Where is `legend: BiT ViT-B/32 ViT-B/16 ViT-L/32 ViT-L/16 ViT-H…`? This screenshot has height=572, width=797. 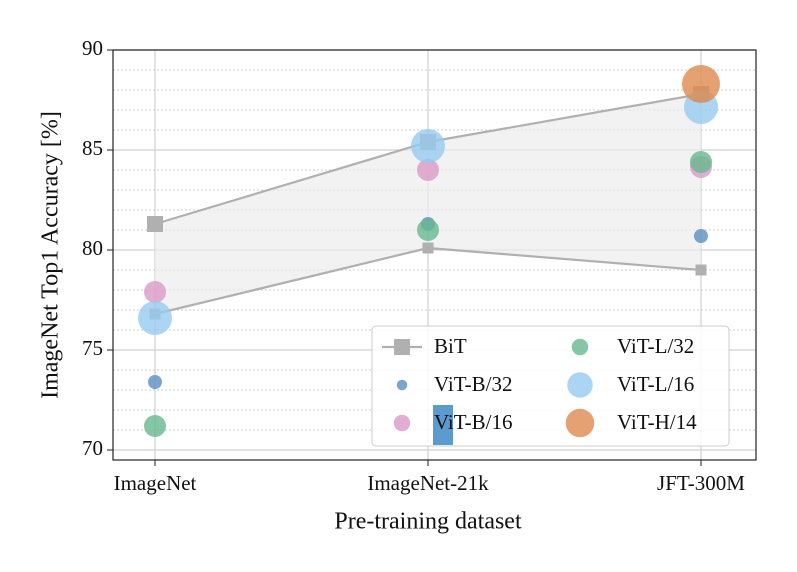 legend: BiT ViT-B/32 ViT-B/16 ViT-L/32 ViT-L/16 ViT-H… is located at coordinates (550, 386).